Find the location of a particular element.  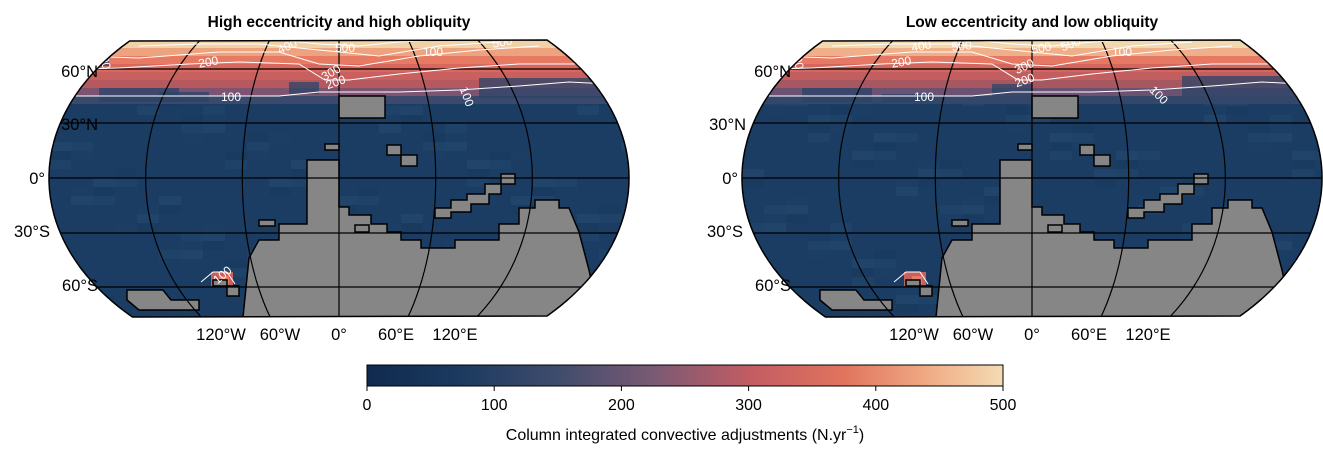

lat-label-30s: 30°S is located at coordinates (32, 232).